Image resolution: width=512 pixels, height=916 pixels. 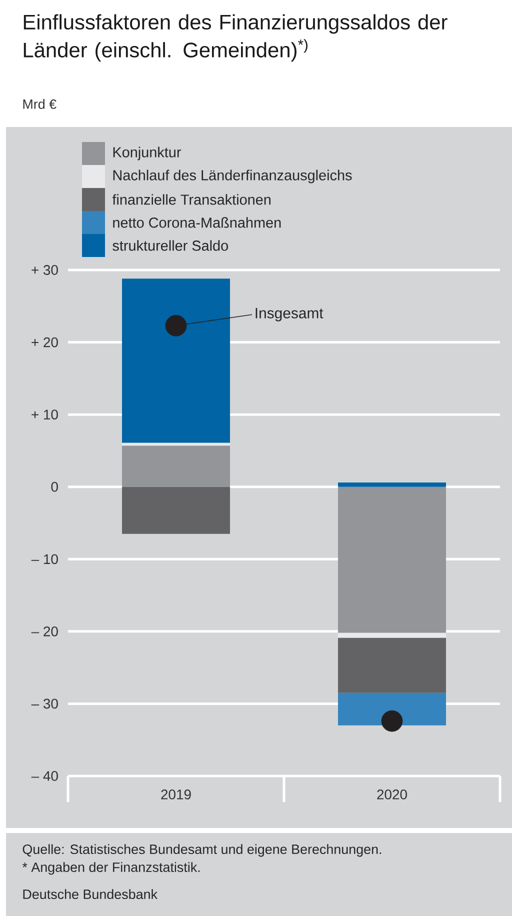 What do you see at coordinates (45, 270) in the screenshot?
I see `y-tick-label: + 30` at bounding box center [45, 270].